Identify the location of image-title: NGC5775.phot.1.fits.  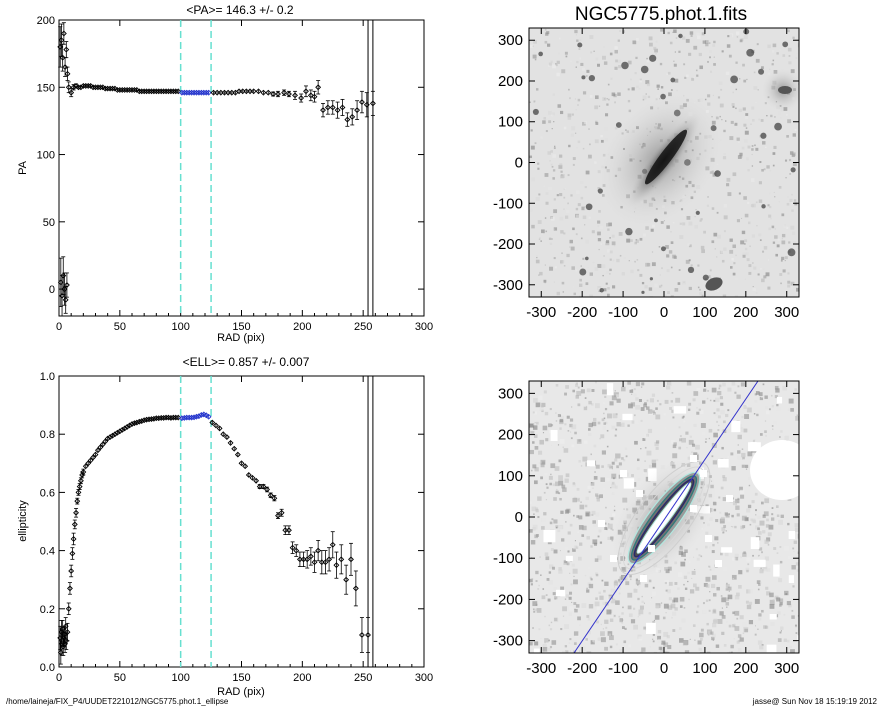
(661, 14).